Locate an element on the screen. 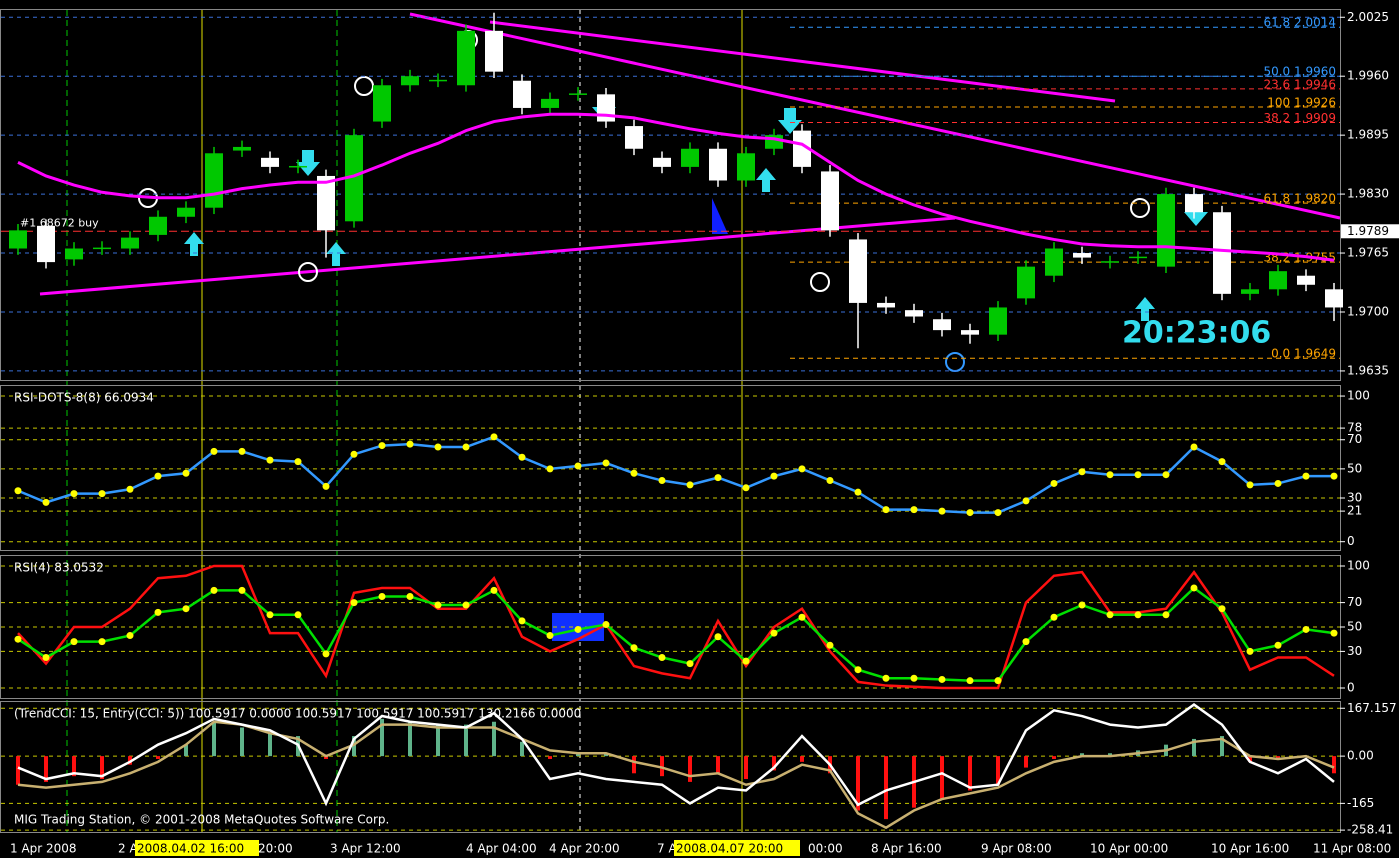 This screenshot has width=1399, height=858. time-label: 10 Apr 16:00 is located at coordinates (1250, 849).